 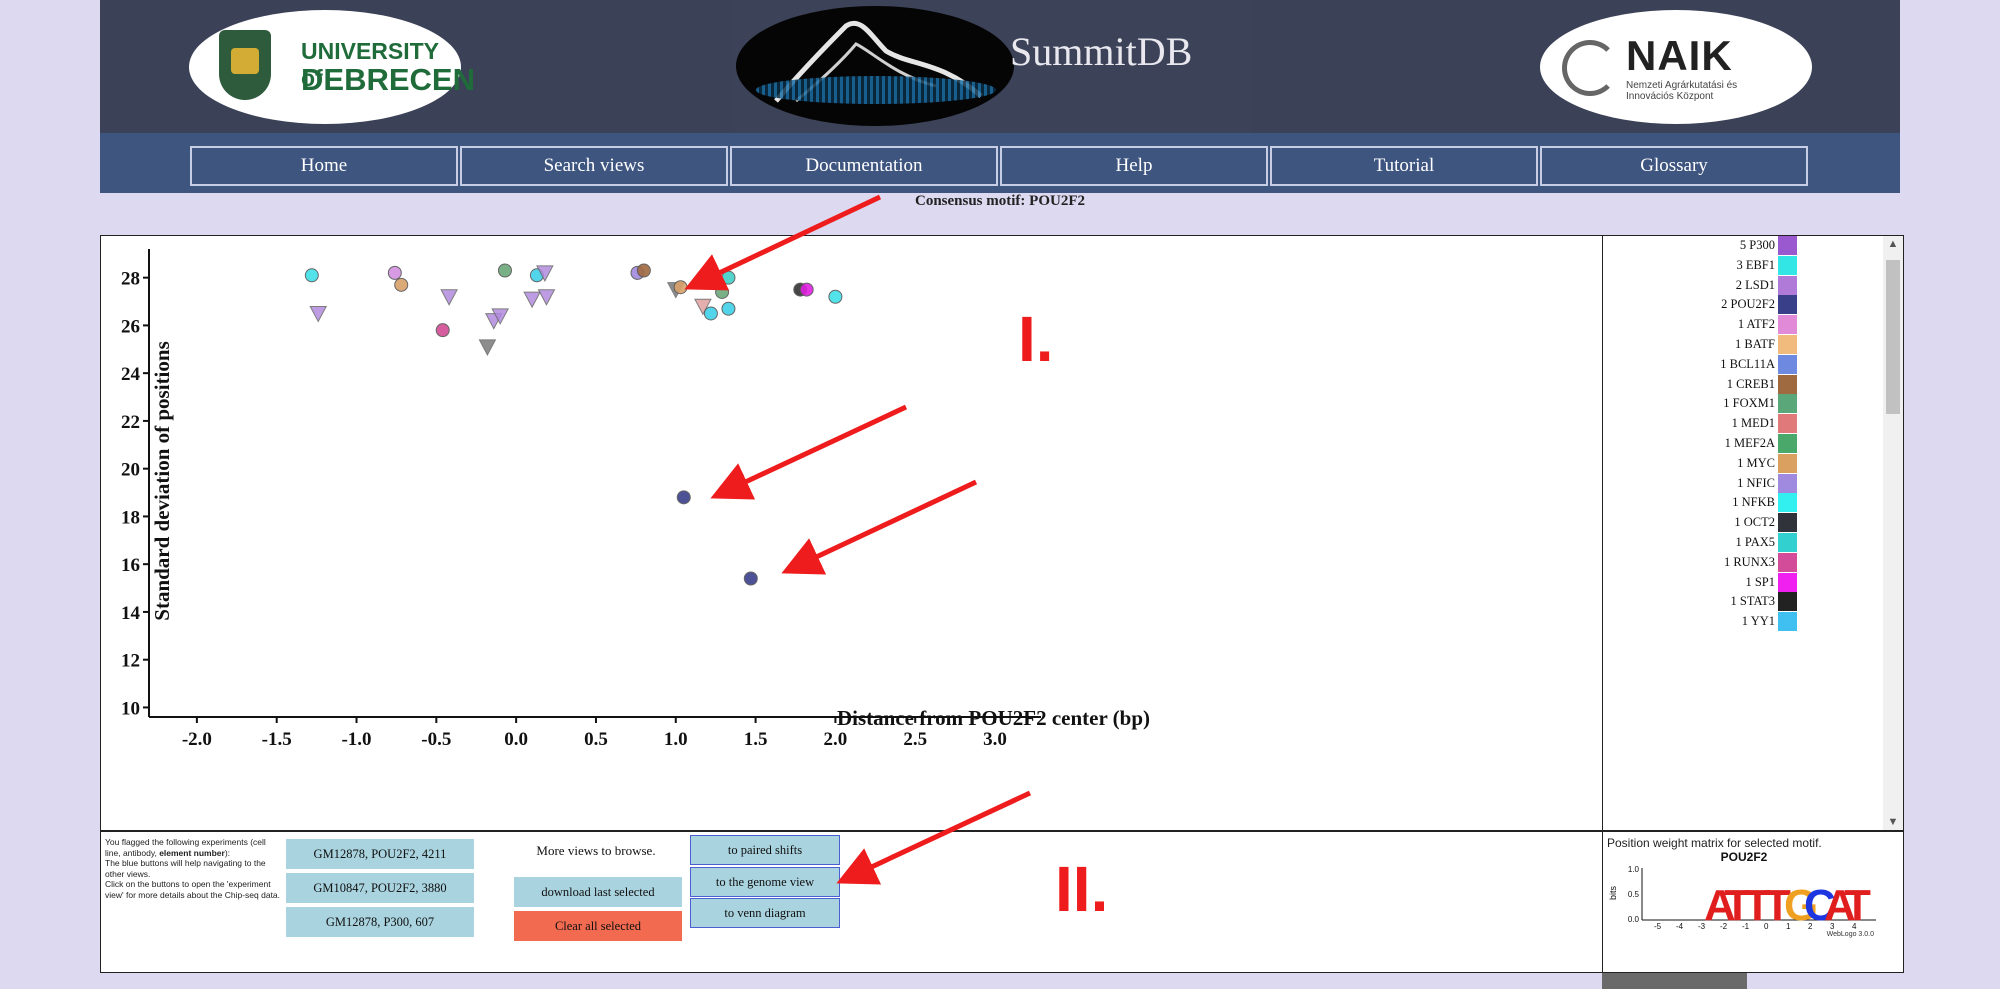 What do you see at coordinates (1893, 822) in the screenshot?
I see `scroll-down-icon: ▼` at bounding box center [1893, 822].